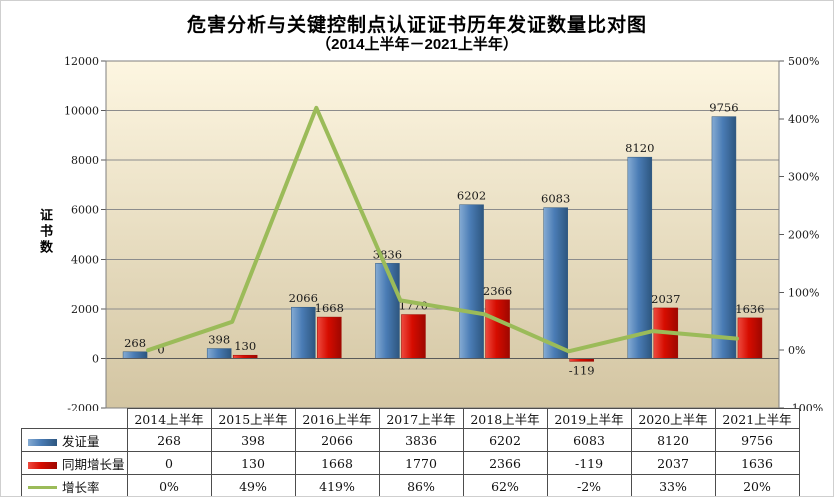 The height and width of the screenshot is (497, 834). I want to click on table-cell: 130, so click(253, 463).